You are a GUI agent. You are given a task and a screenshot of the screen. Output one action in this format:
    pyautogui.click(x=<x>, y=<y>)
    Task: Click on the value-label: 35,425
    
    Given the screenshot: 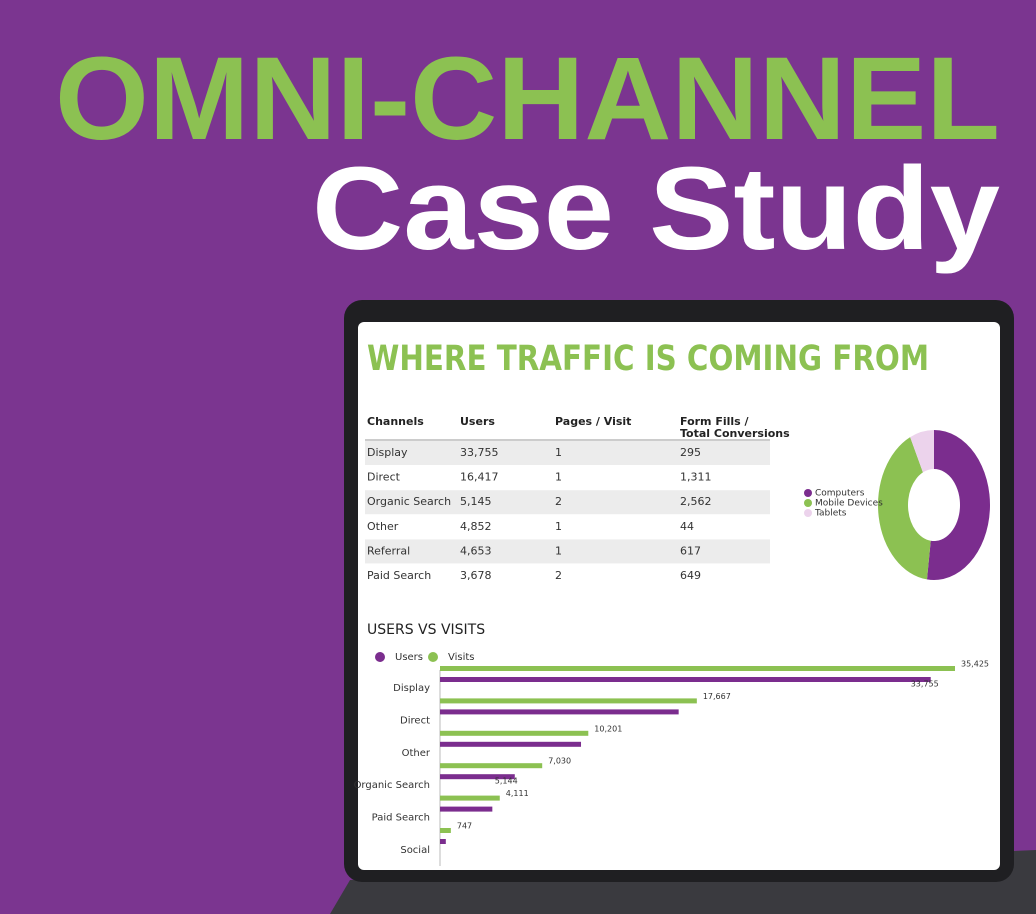 What is the action you would take?
    pyautogui.click(x=975, y=664)
    